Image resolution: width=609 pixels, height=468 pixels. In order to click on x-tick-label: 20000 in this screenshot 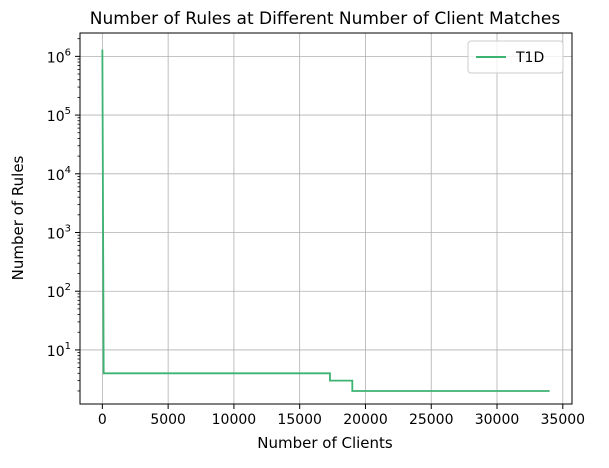, I will do `click(365, 420)`.